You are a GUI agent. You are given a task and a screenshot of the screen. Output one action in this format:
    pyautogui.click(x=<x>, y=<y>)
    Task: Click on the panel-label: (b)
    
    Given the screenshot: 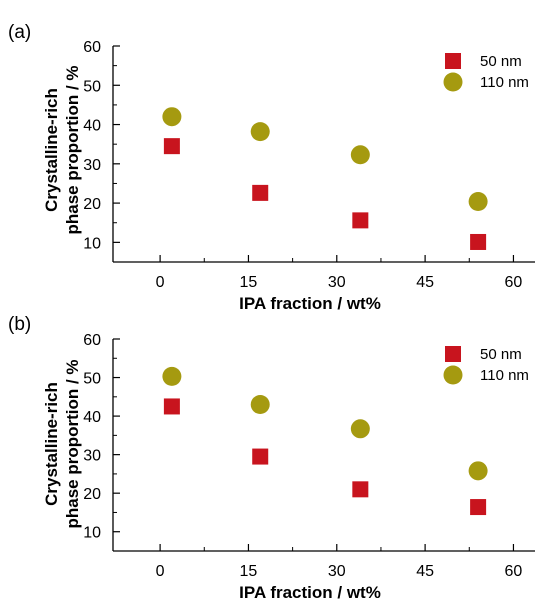 What is the action you would take?
    pyautogui.click(x=19, y=324)
    